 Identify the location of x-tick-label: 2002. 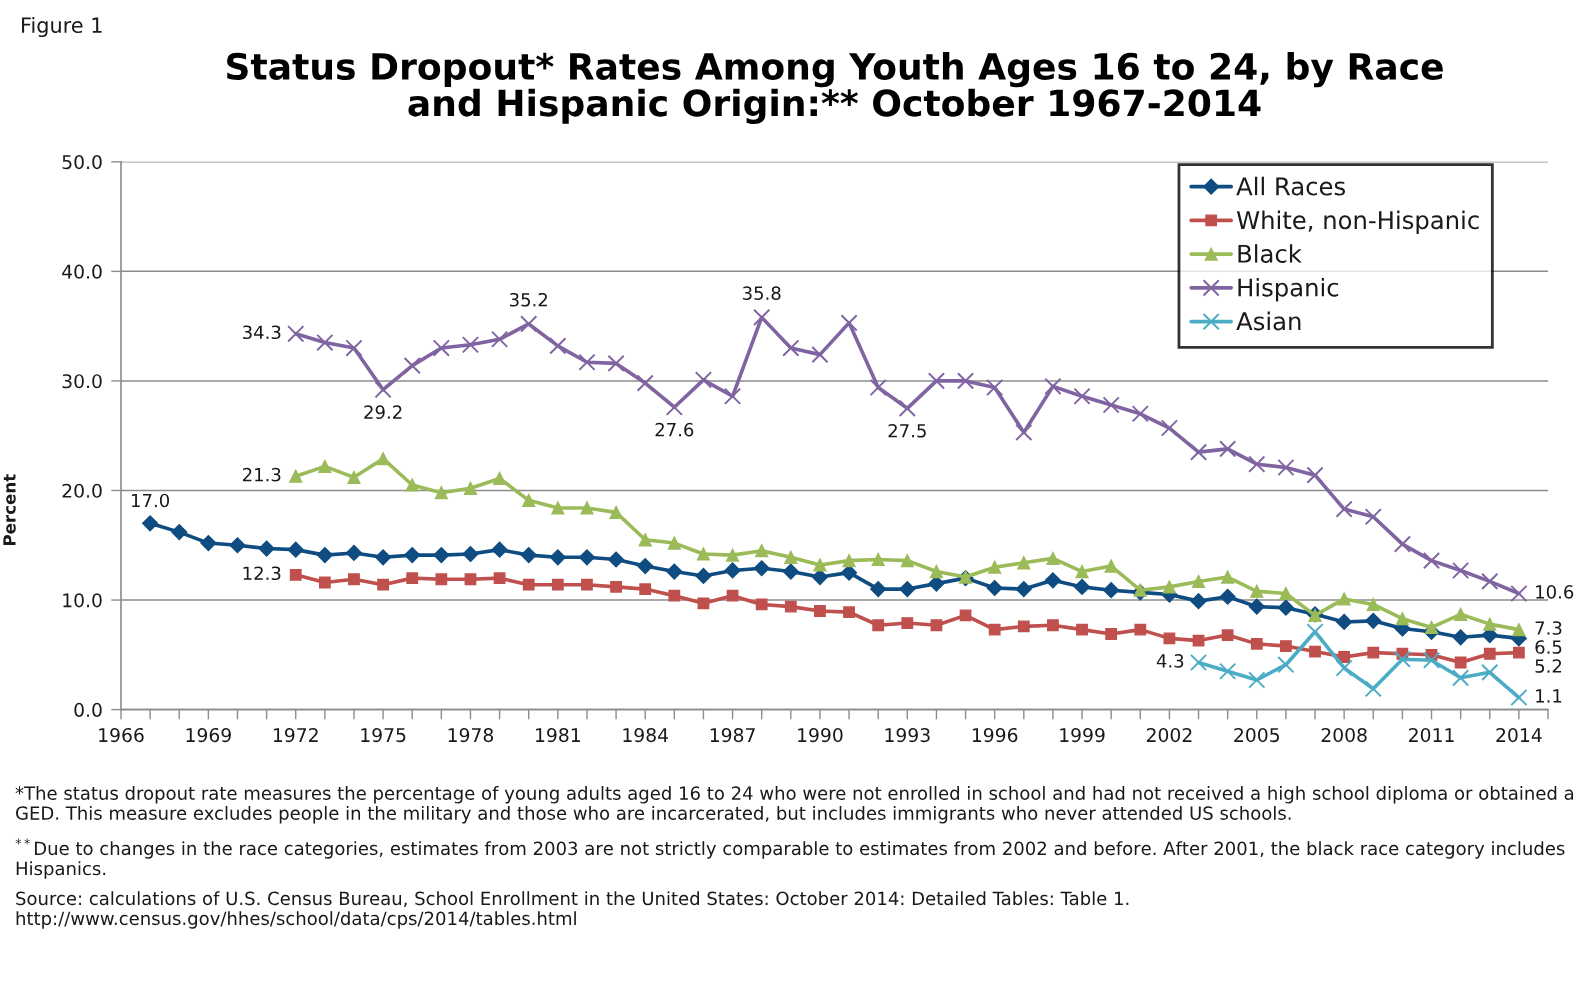
(1169, 735).